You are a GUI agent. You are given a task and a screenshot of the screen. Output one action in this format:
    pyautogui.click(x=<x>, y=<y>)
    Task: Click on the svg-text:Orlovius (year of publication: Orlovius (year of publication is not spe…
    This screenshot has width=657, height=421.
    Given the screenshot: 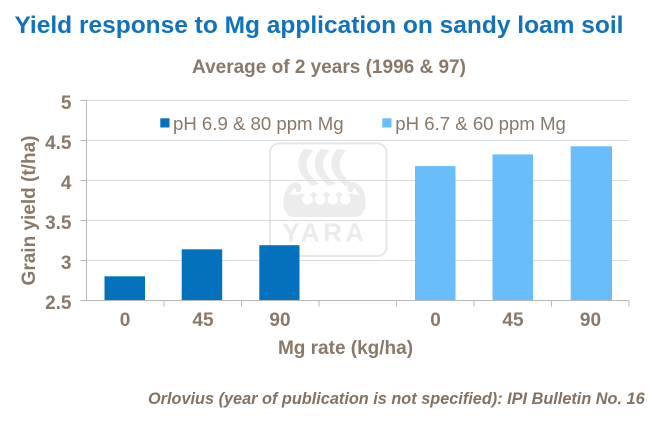 What is the action you would take?
    pyautogui.click(x=397, y=399)
    